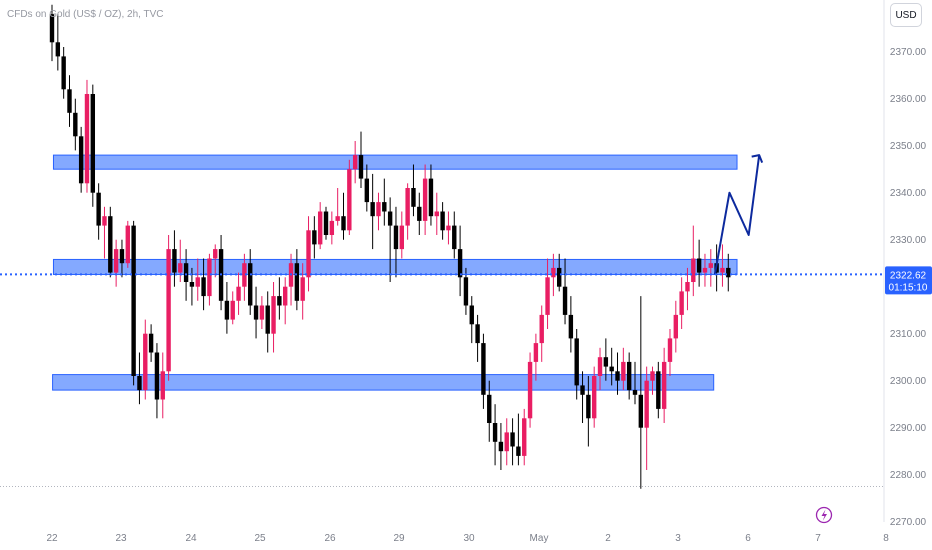 The image size is (932, 550). I want to click on projection-arrow, so click(737, 214).